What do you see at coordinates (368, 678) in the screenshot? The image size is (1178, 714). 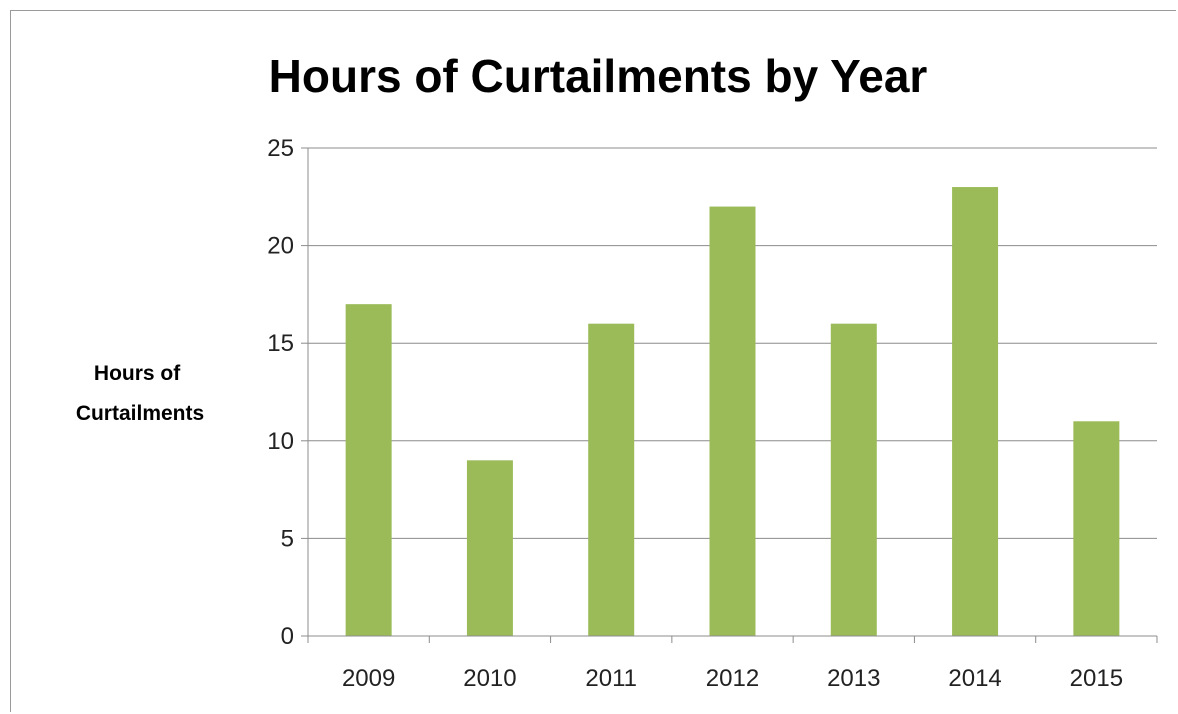 I see `x-tick-label-2009: 2009` at bounding box center [368, 678].